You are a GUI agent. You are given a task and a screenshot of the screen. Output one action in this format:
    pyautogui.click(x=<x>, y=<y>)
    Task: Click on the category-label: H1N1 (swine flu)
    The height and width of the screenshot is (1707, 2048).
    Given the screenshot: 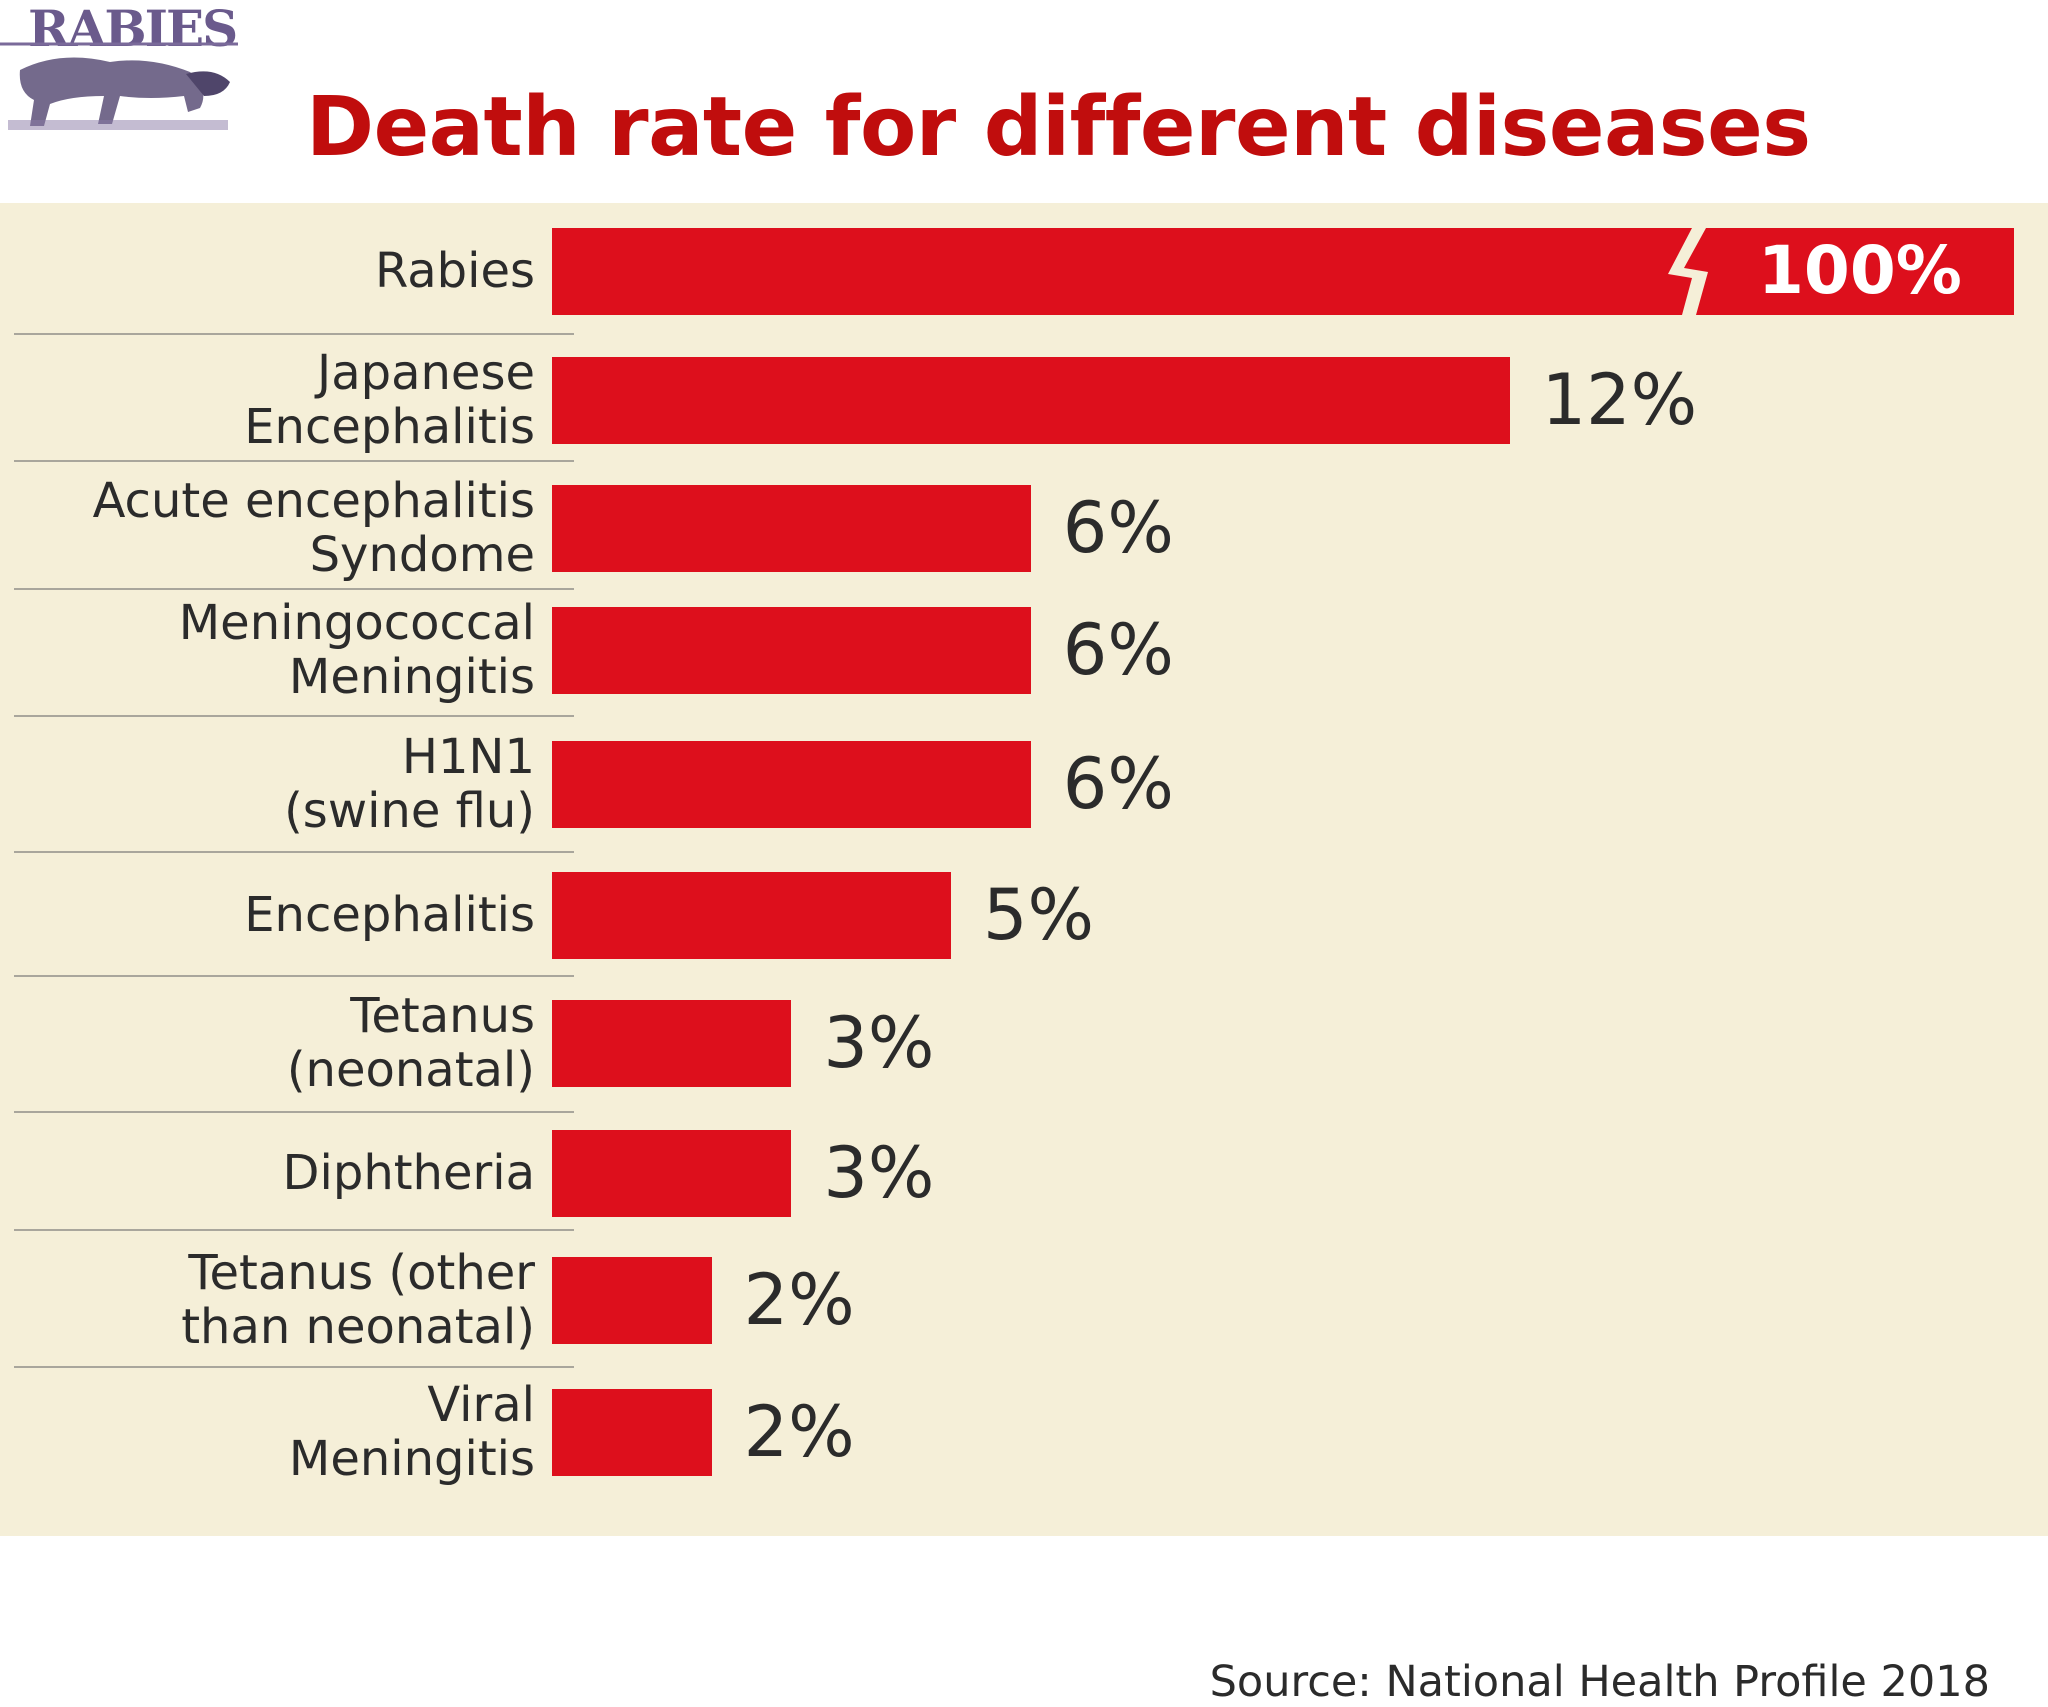 What is the action you would take?
    pyautogui.click(x=267, y=784)
    